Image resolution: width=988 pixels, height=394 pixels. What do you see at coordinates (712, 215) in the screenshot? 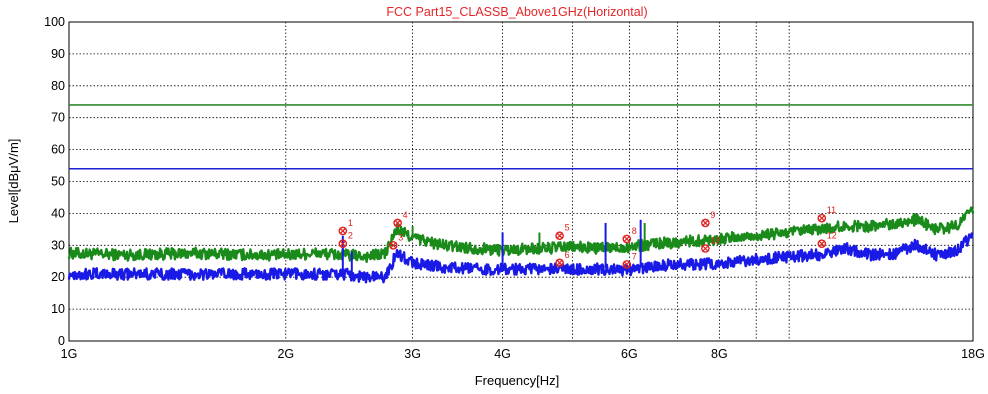
I see `marker-label: 9` at bounding box center [712, 215].